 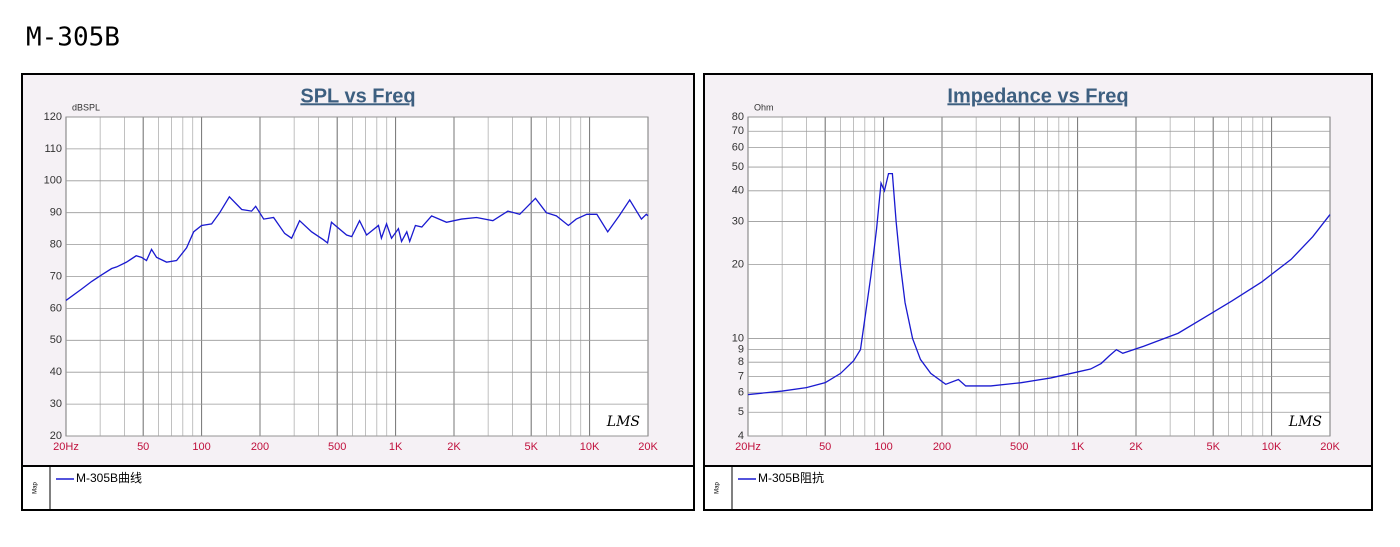 I want to click on y-unit: dBSPL, so click(x=86, y=107).